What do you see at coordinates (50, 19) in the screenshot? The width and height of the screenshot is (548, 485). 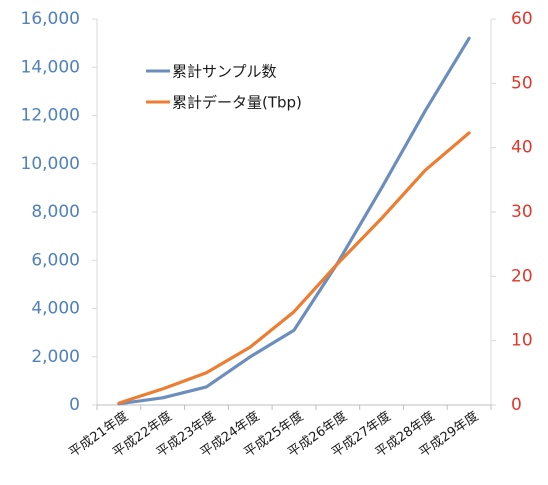 I see `left-tick-label: 16,000` at bounding box center [50, 19].